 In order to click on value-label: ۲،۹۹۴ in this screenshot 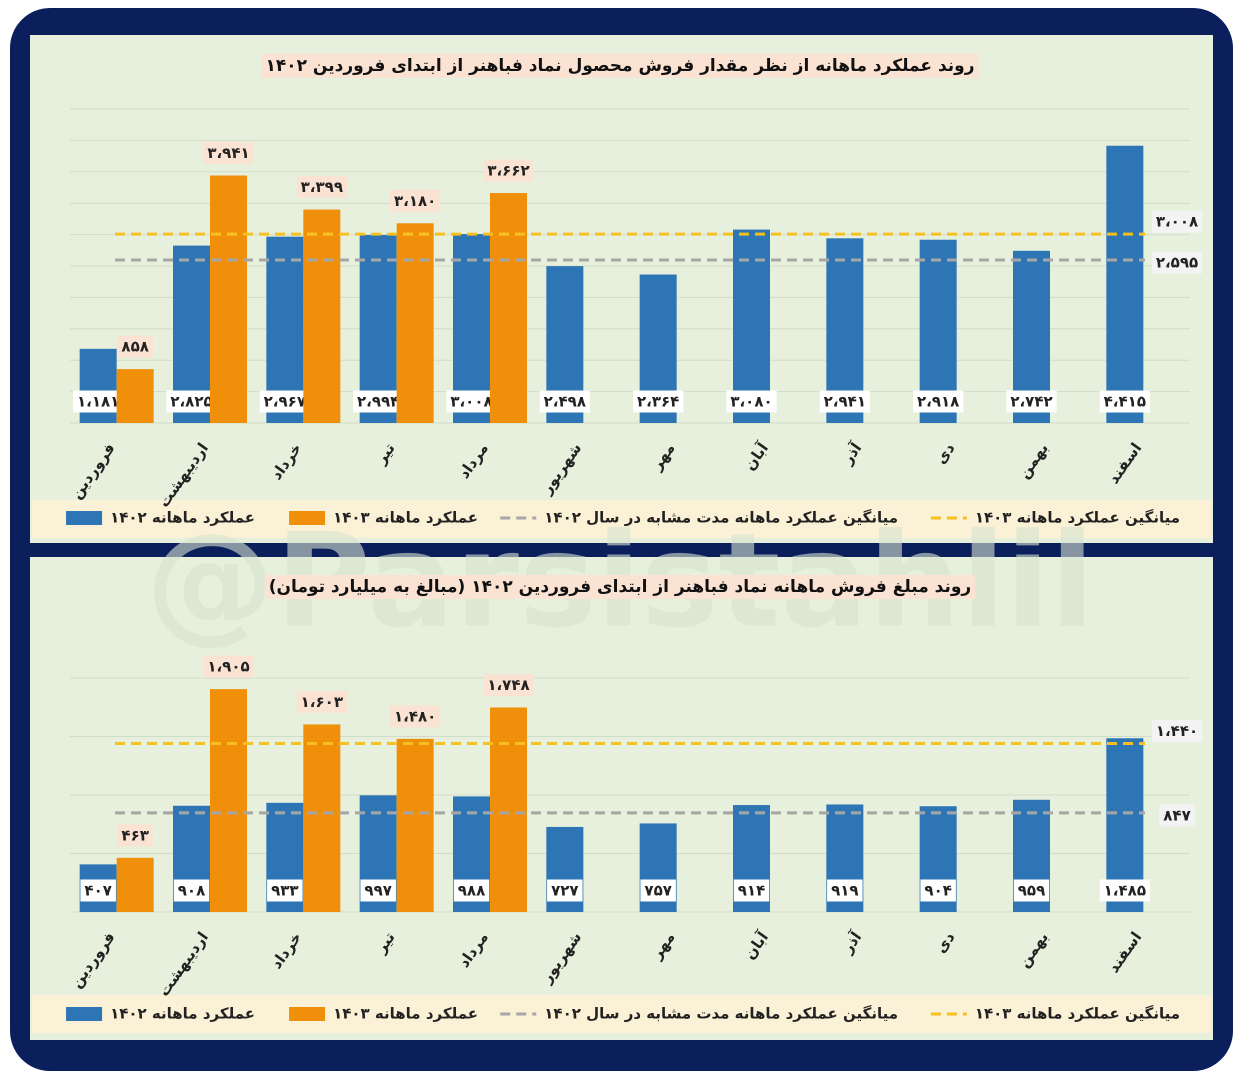, I will do `click(378, 402)`.